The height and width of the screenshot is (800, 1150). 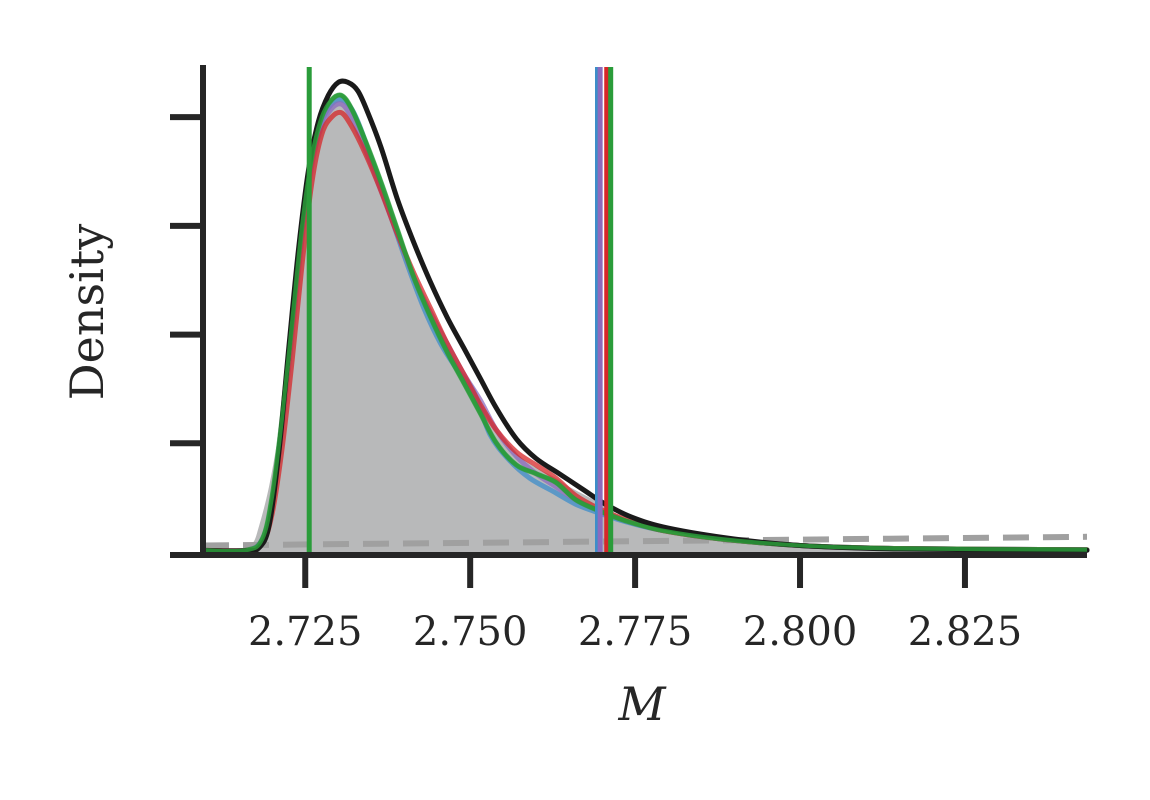 I want to click on x-axis-label: M, so click(x=642, y=704).